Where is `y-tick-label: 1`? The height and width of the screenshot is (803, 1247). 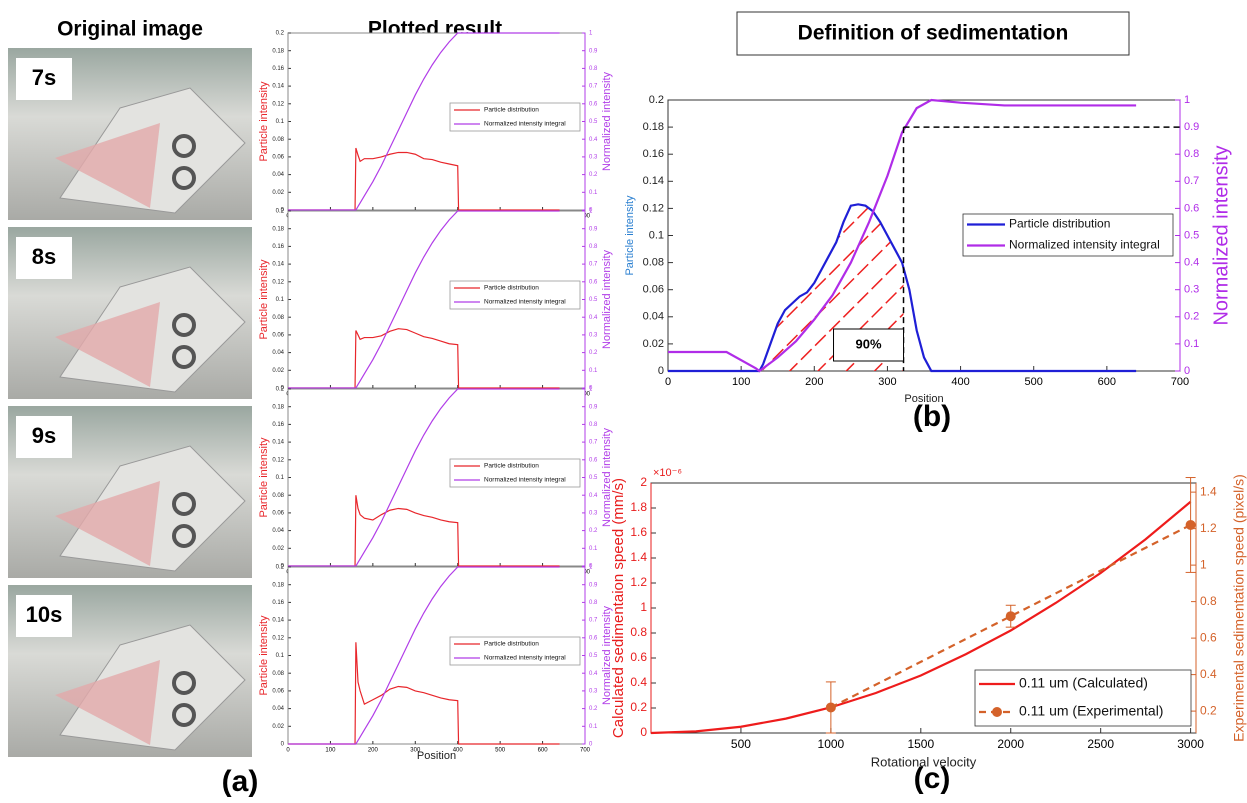 y-tick-label: 1 is located at coordinates (643, 607).